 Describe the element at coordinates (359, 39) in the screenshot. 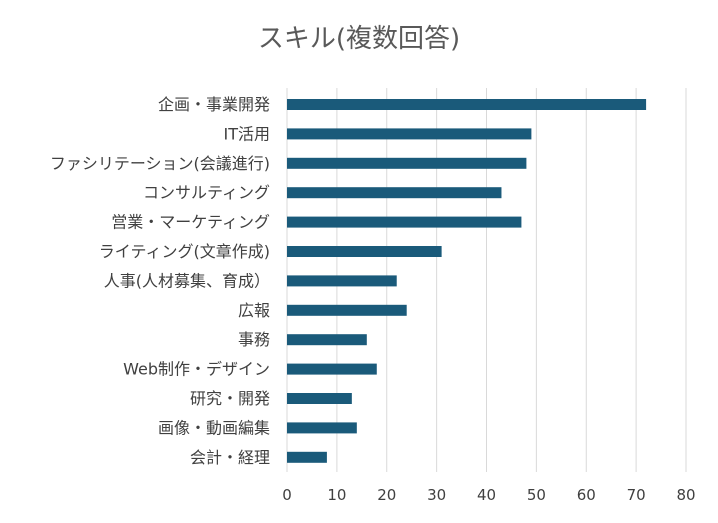

I see `chart-title: スキル(複数回答)` at that location.